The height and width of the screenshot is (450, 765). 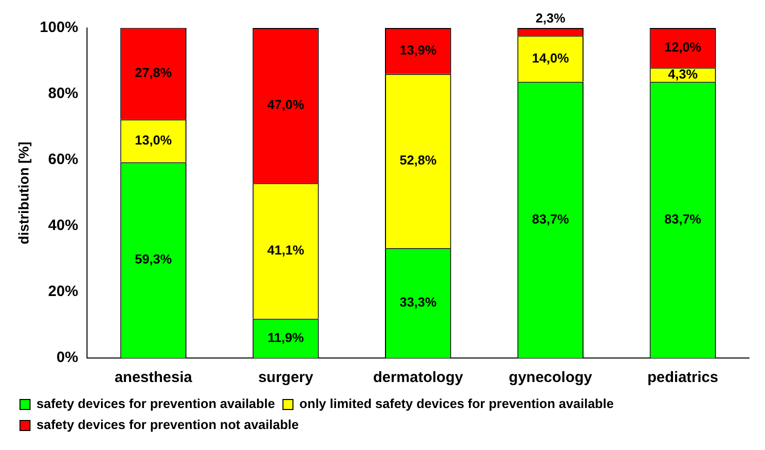 I want to click on legend-label: only limited safety devices for prevention available, so click(x=456, y=404).